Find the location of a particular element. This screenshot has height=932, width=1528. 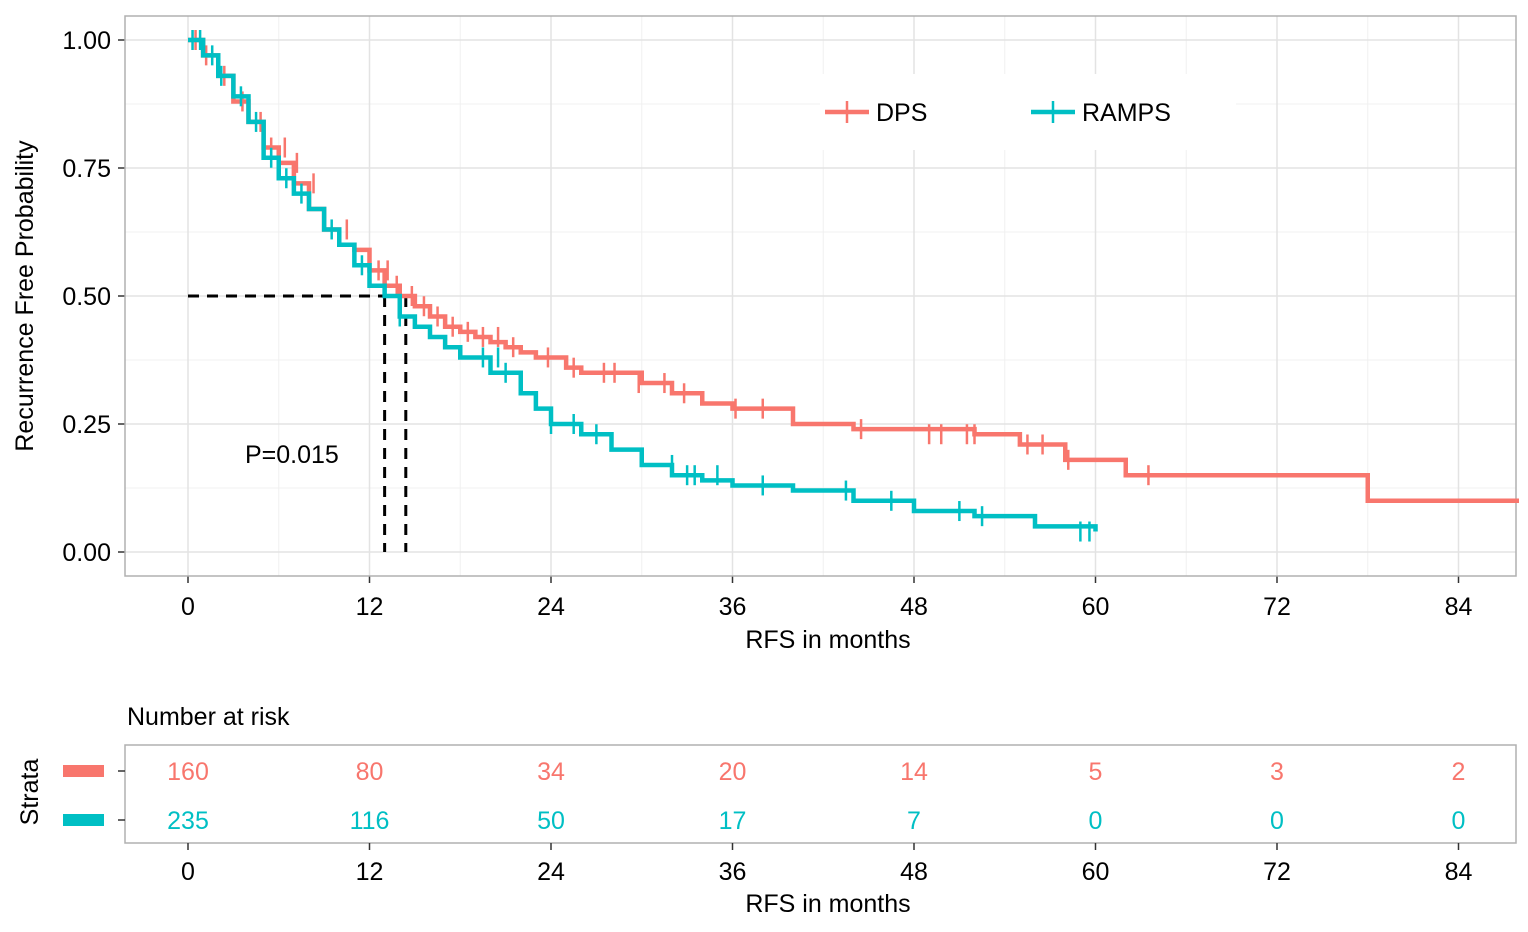

x-tick-label: 36 is located at coordinates (733, 607).